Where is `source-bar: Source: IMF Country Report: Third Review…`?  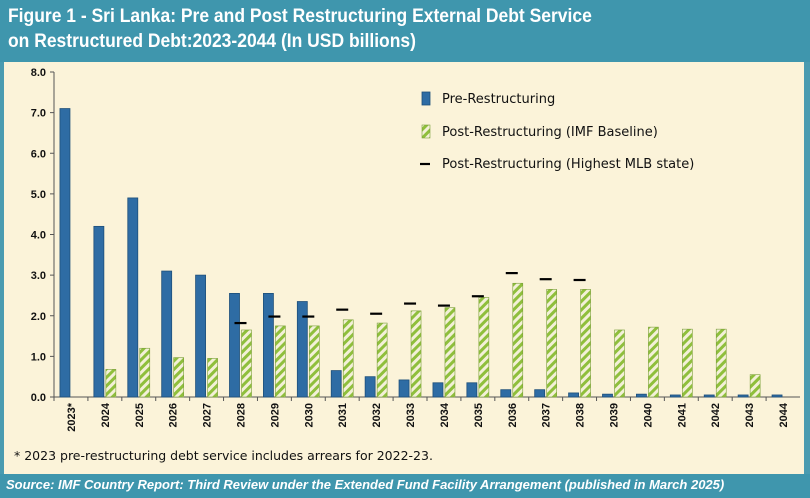
source-bar: Source: IMF Country Report: Third Review… is located at coordinates (405, 486).